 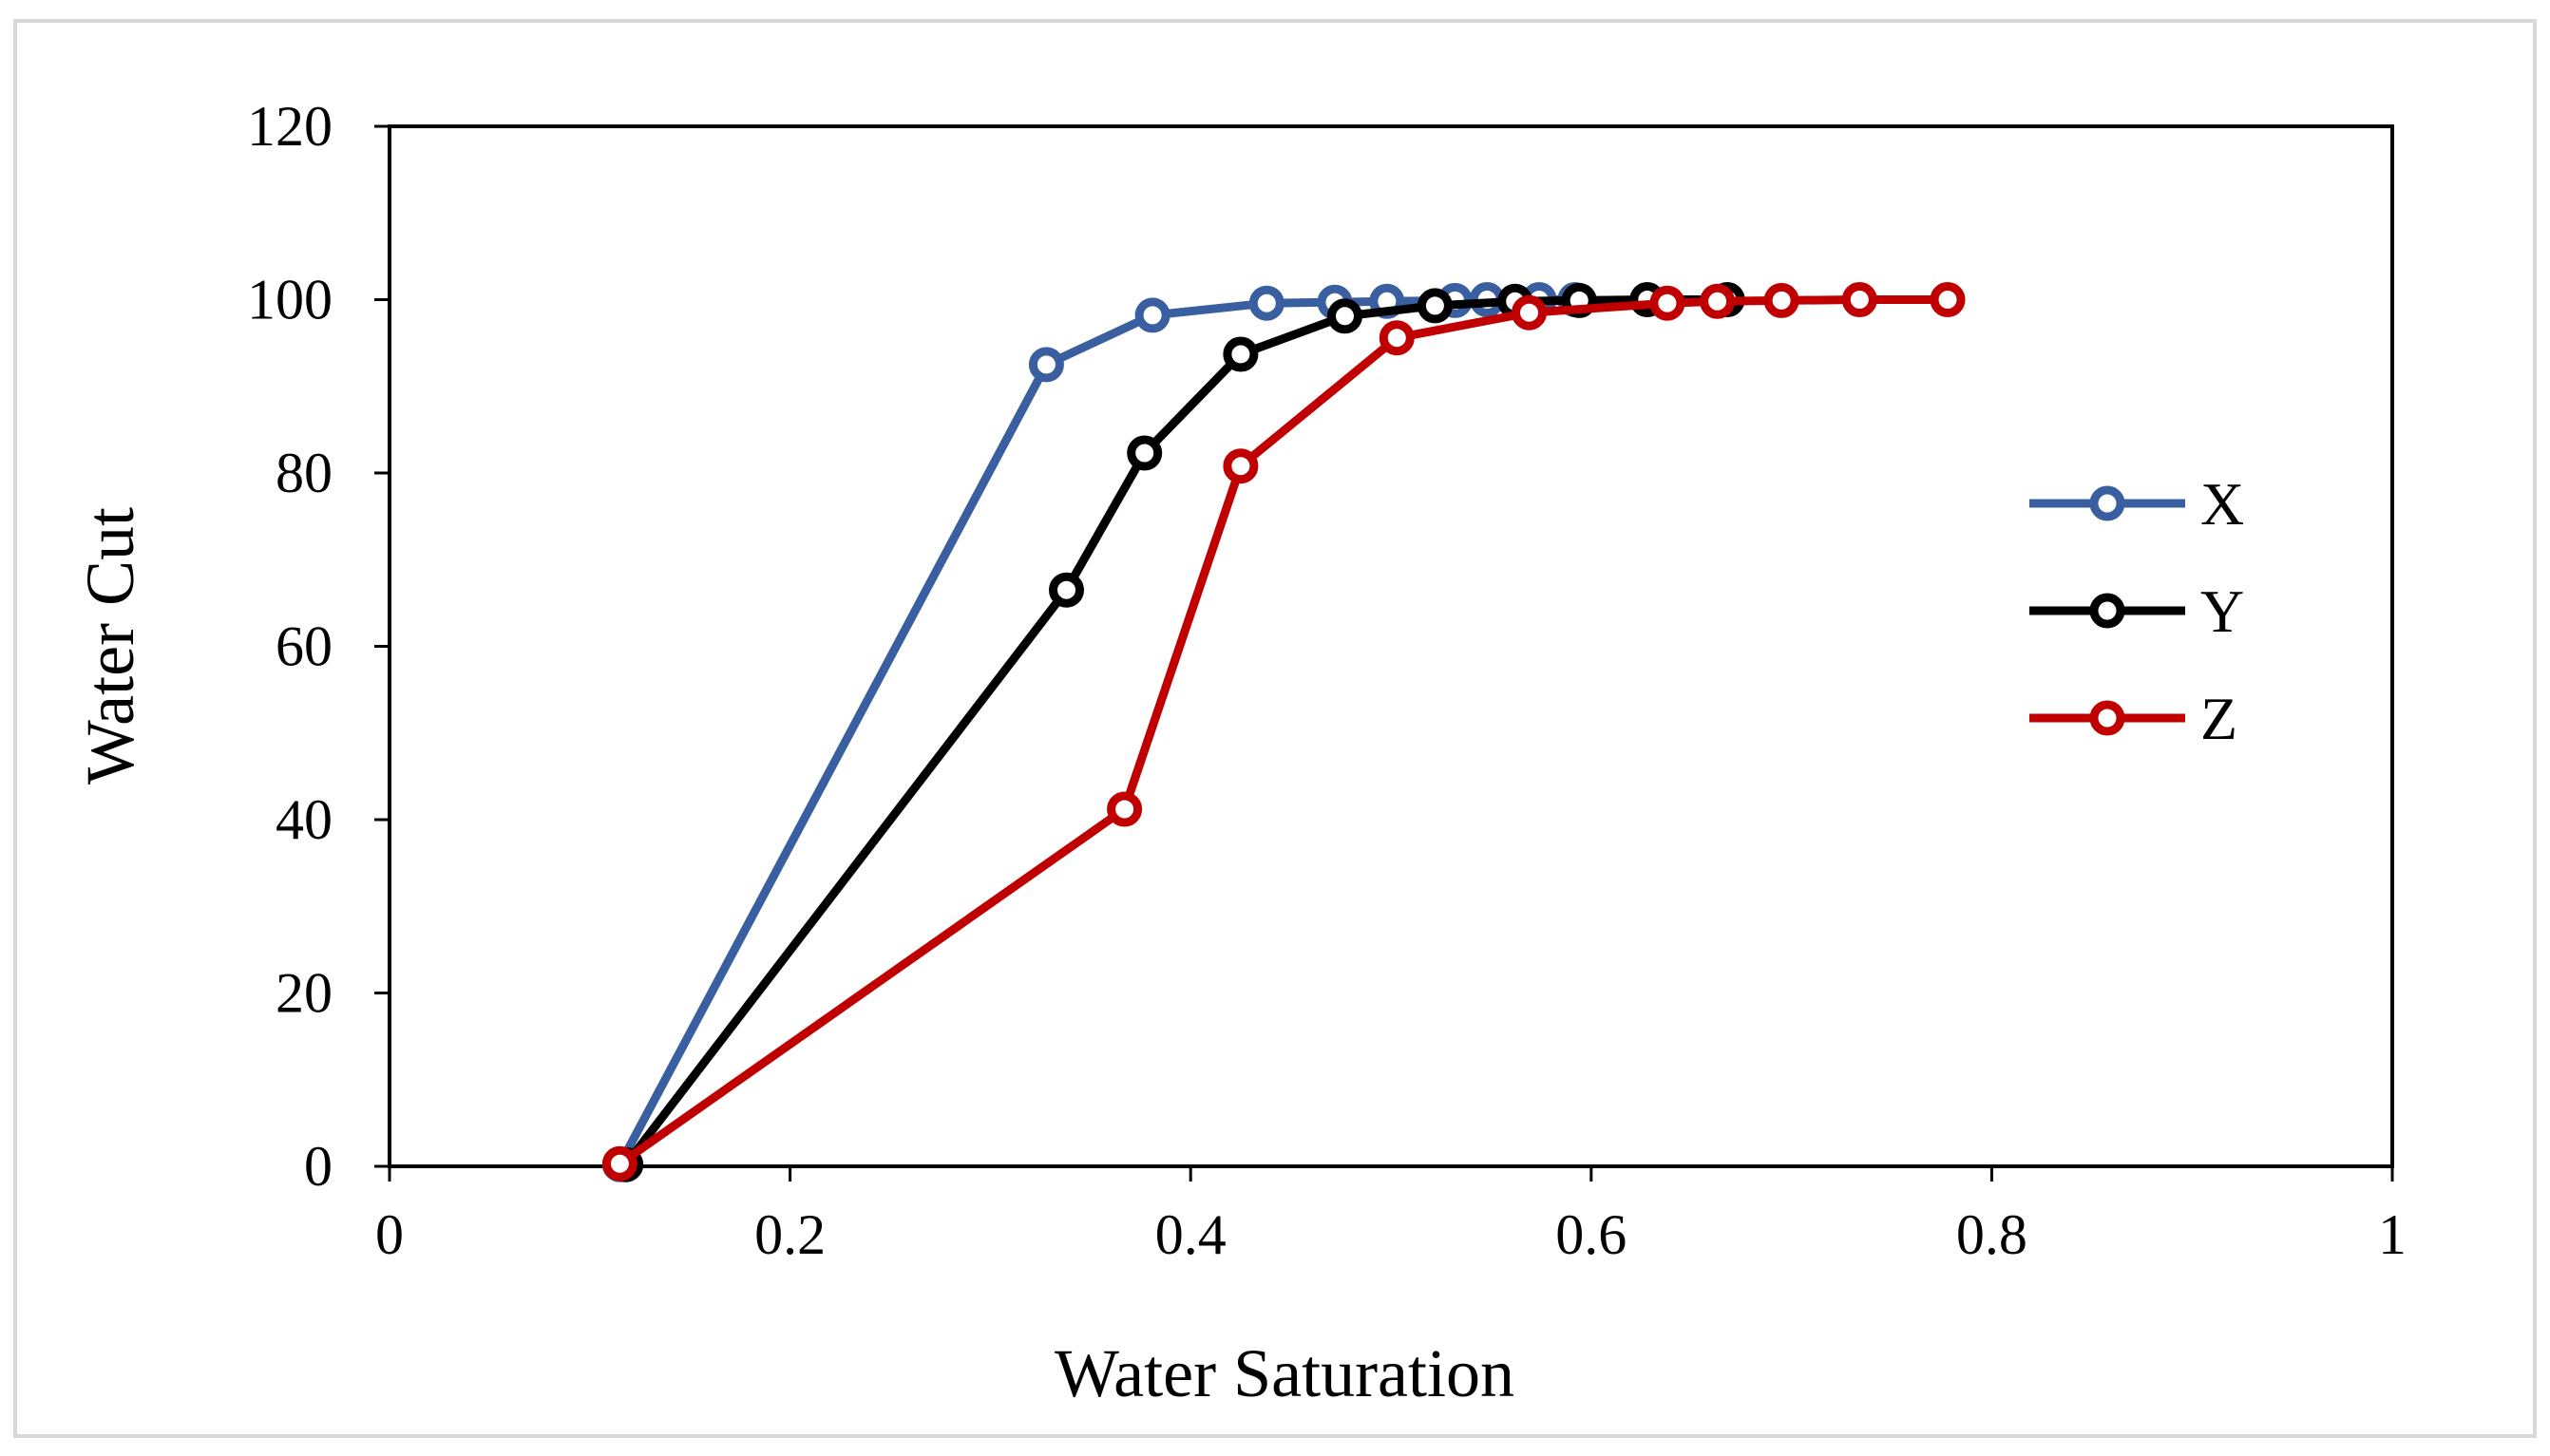 I want to click on y-tick-label: 100, so click(x=290, y=300).